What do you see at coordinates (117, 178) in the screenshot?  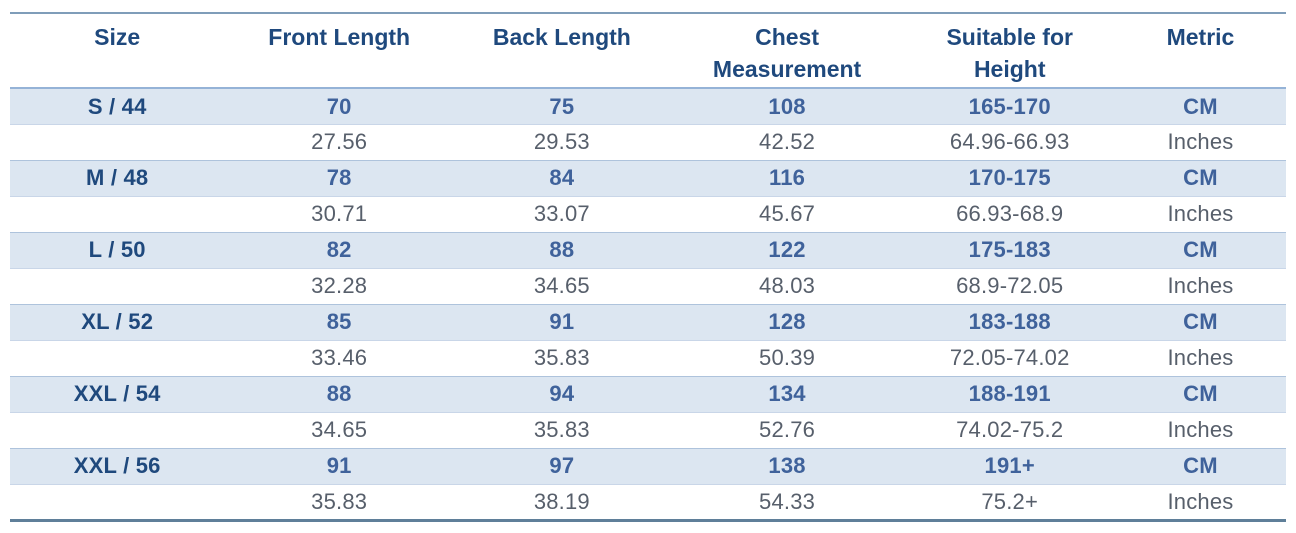 I see `cell-size: M / 48` at bounding box center [117, 178].